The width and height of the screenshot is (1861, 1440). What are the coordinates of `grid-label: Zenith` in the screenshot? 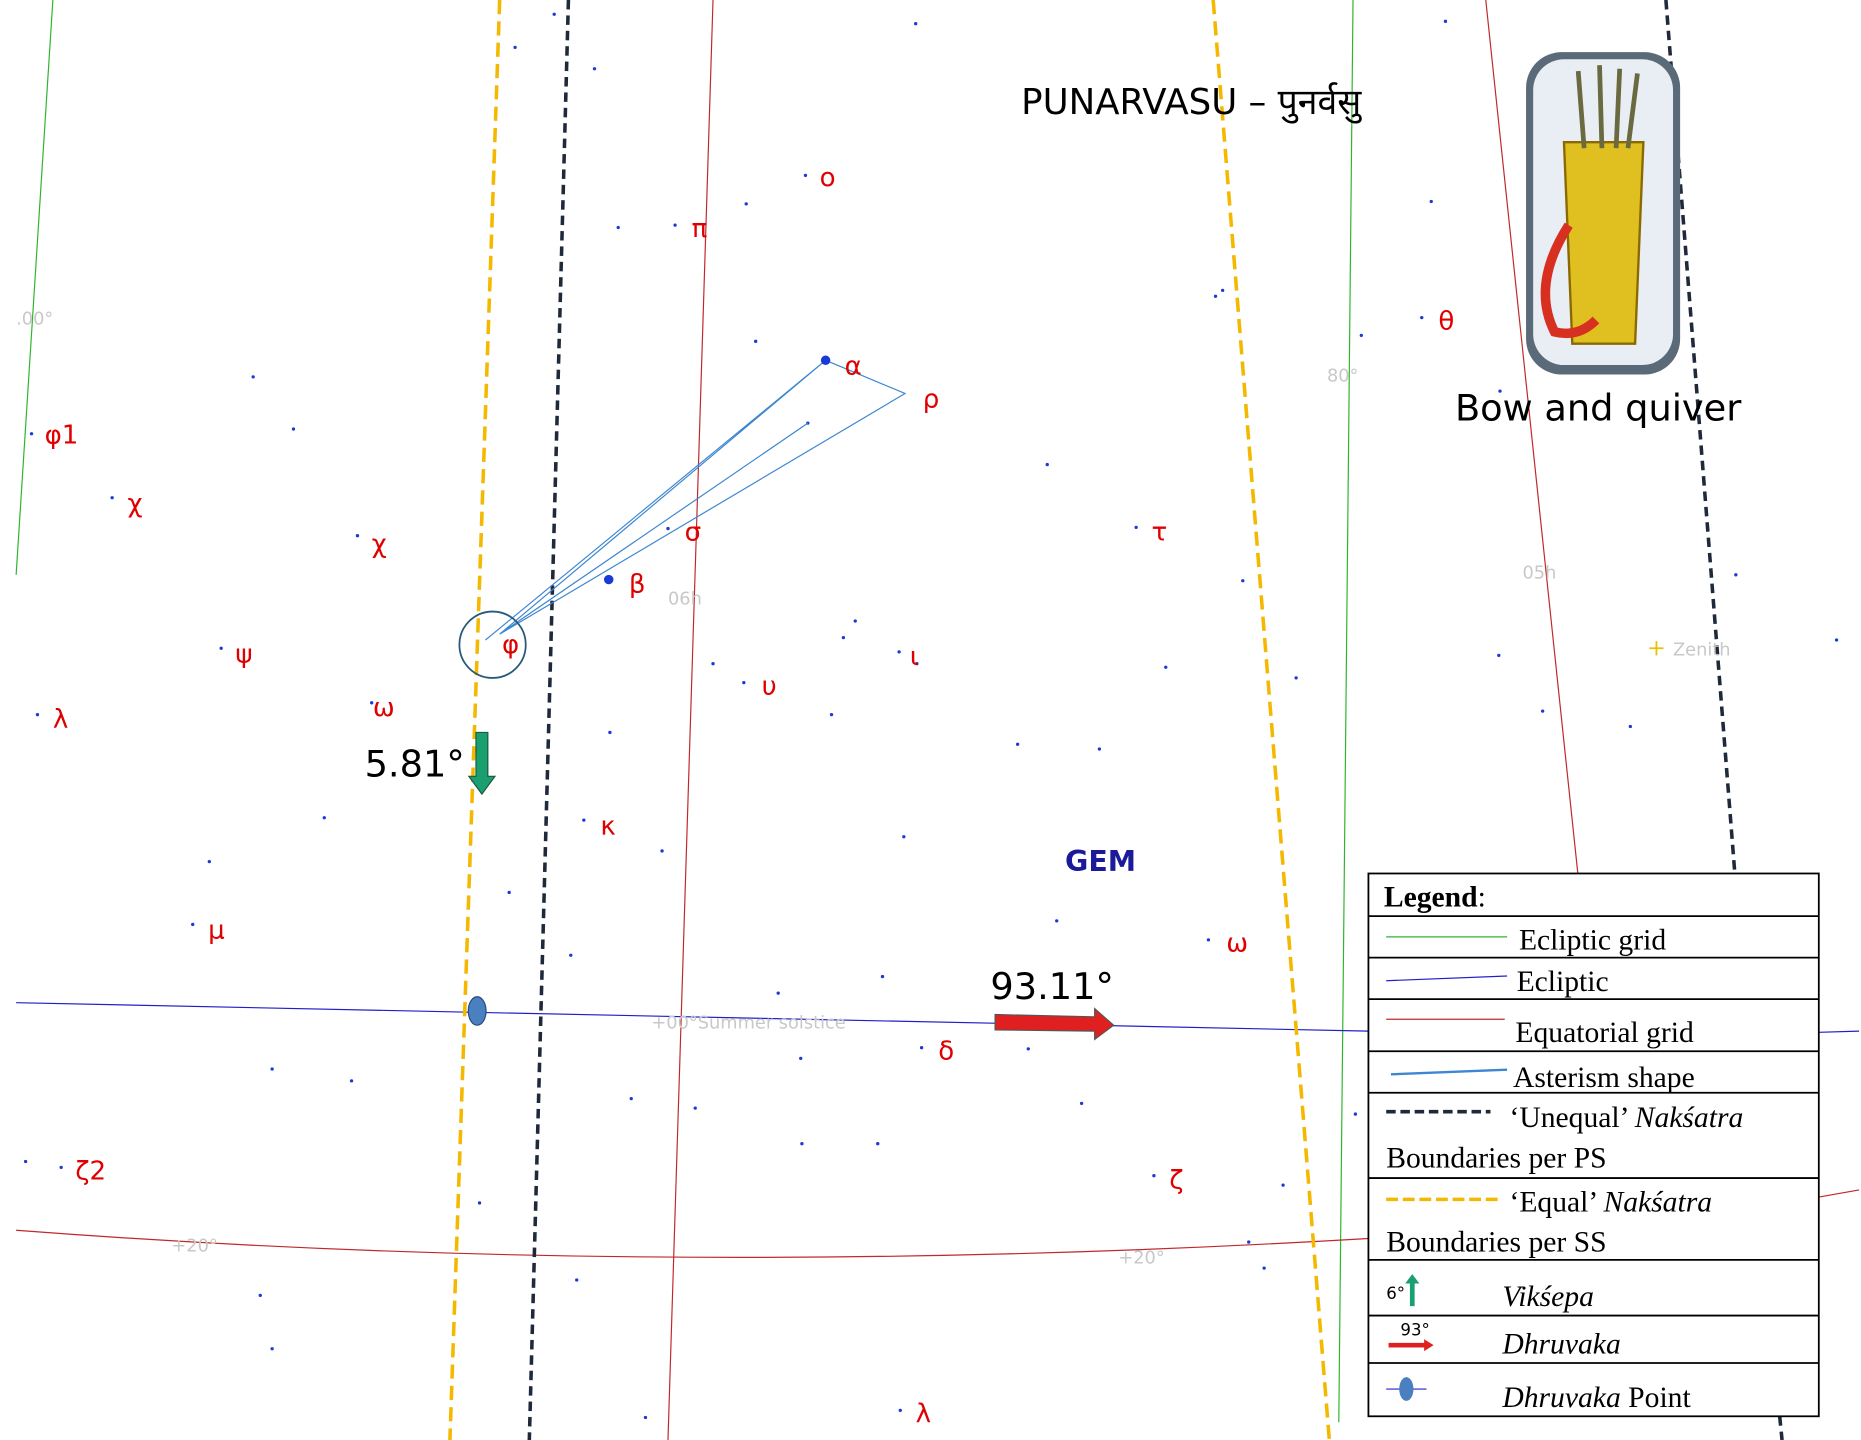 It's located at (1702, 650).